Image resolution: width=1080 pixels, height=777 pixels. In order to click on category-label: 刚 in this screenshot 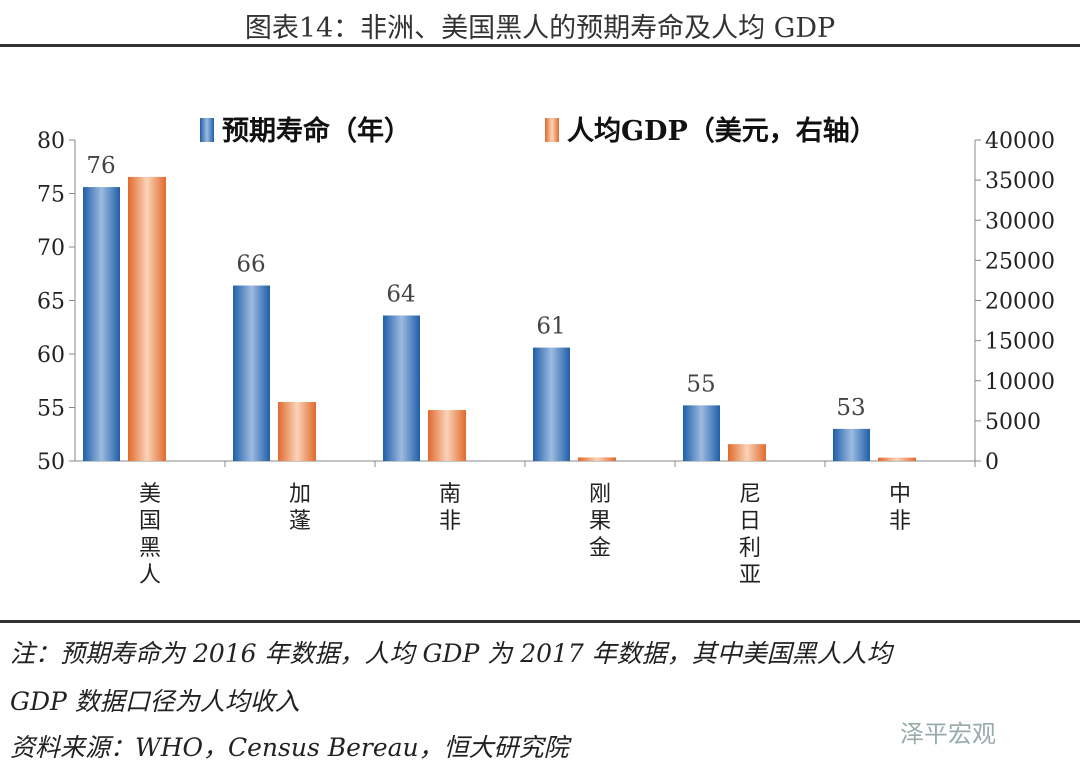, I will do `click(600, 494)`.